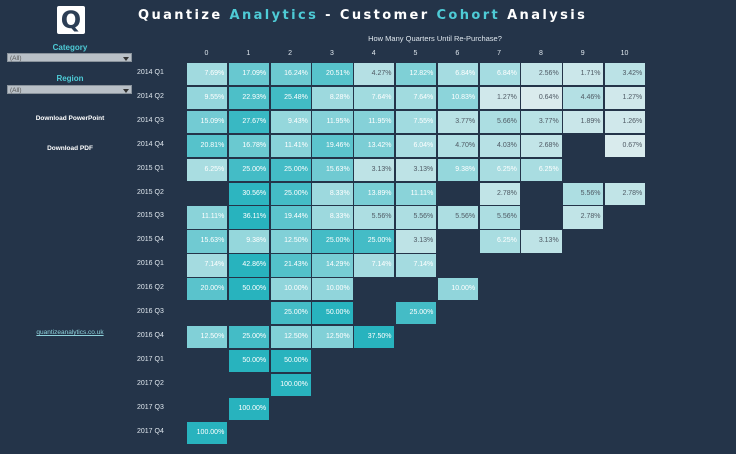 This screenshot has width=736, height=454. What do you see at coordinates (416, 74) in the screenshot?
I see `heatmap-cell: 12.82%` at bounding box center [416, 74].